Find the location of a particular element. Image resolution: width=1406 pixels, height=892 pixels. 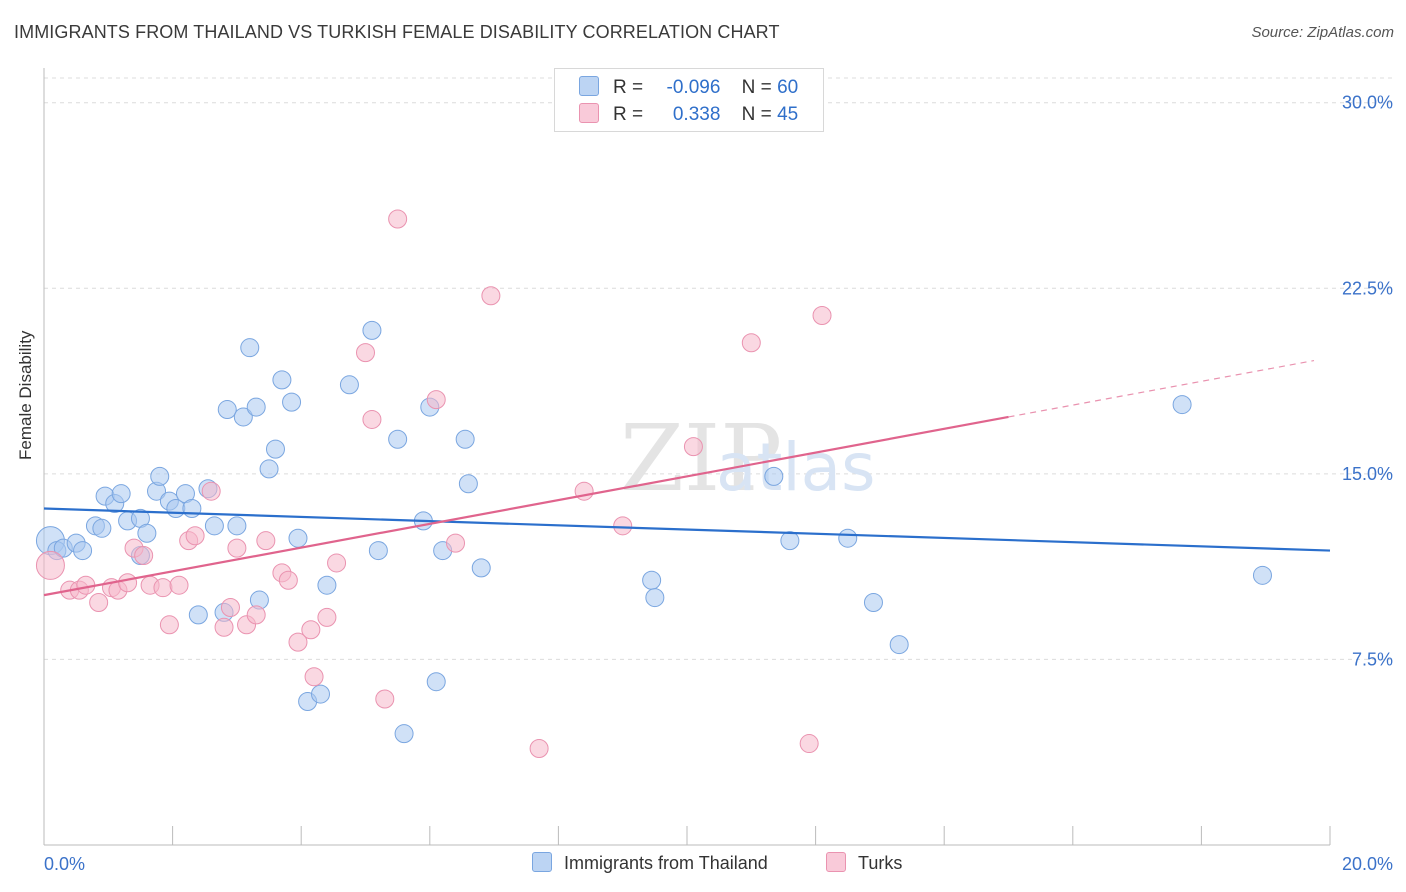

source-label: Source: ZipAtlas.com is located at coordinates (1322, 32).